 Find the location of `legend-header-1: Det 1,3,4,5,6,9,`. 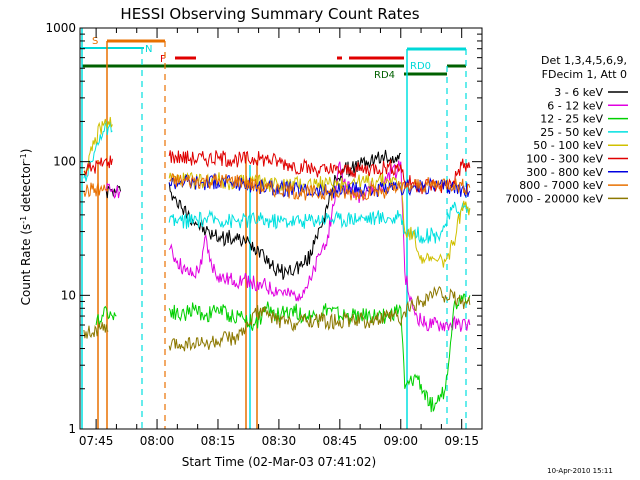

legend-header-1: Det 1,3,4,5,6,9, is located at coordinates (584, 60).